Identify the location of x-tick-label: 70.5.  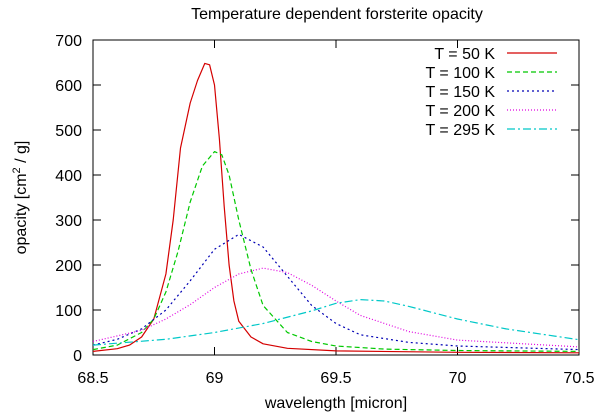
(578, 378).